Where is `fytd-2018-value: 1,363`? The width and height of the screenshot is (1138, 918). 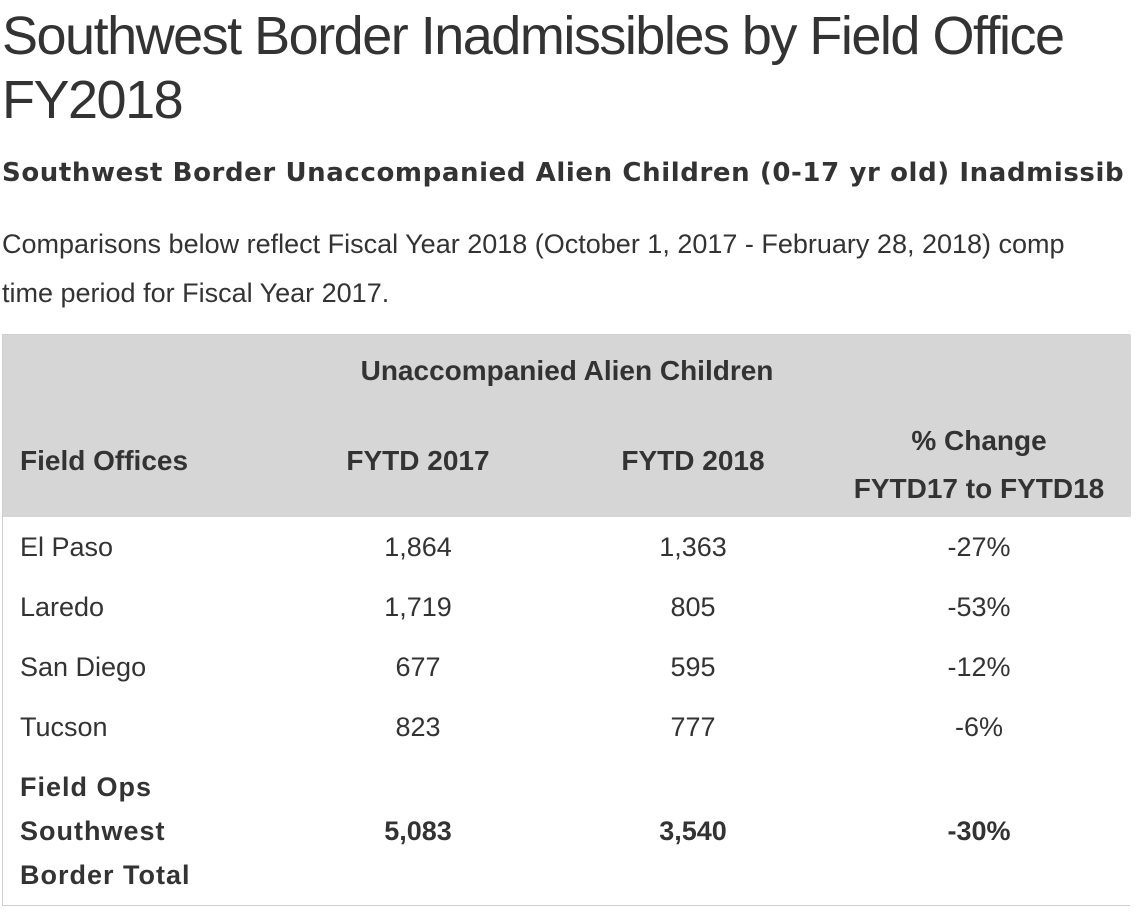 fytd-2018-value: 1,363 is located at coordinates (693, 547).